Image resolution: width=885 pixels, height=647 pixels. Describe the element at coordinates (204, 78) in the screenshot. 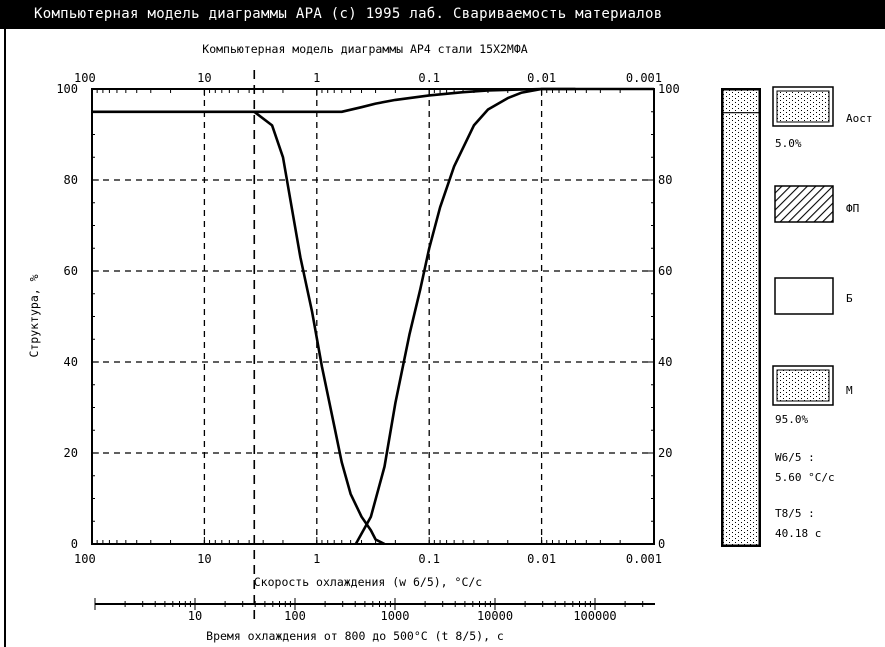

I see `x-tick-label-top: 10` at that location.